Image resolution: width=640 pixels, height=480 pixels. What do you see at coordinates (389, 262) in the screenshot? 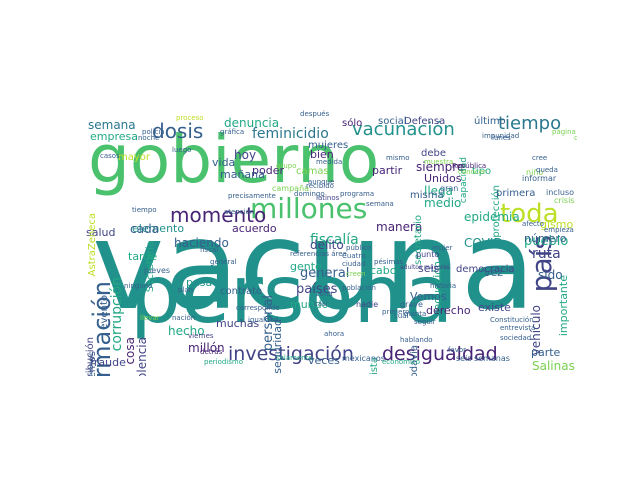
I see `word-pesimas: pésimas` at bounding box center [389, 262].